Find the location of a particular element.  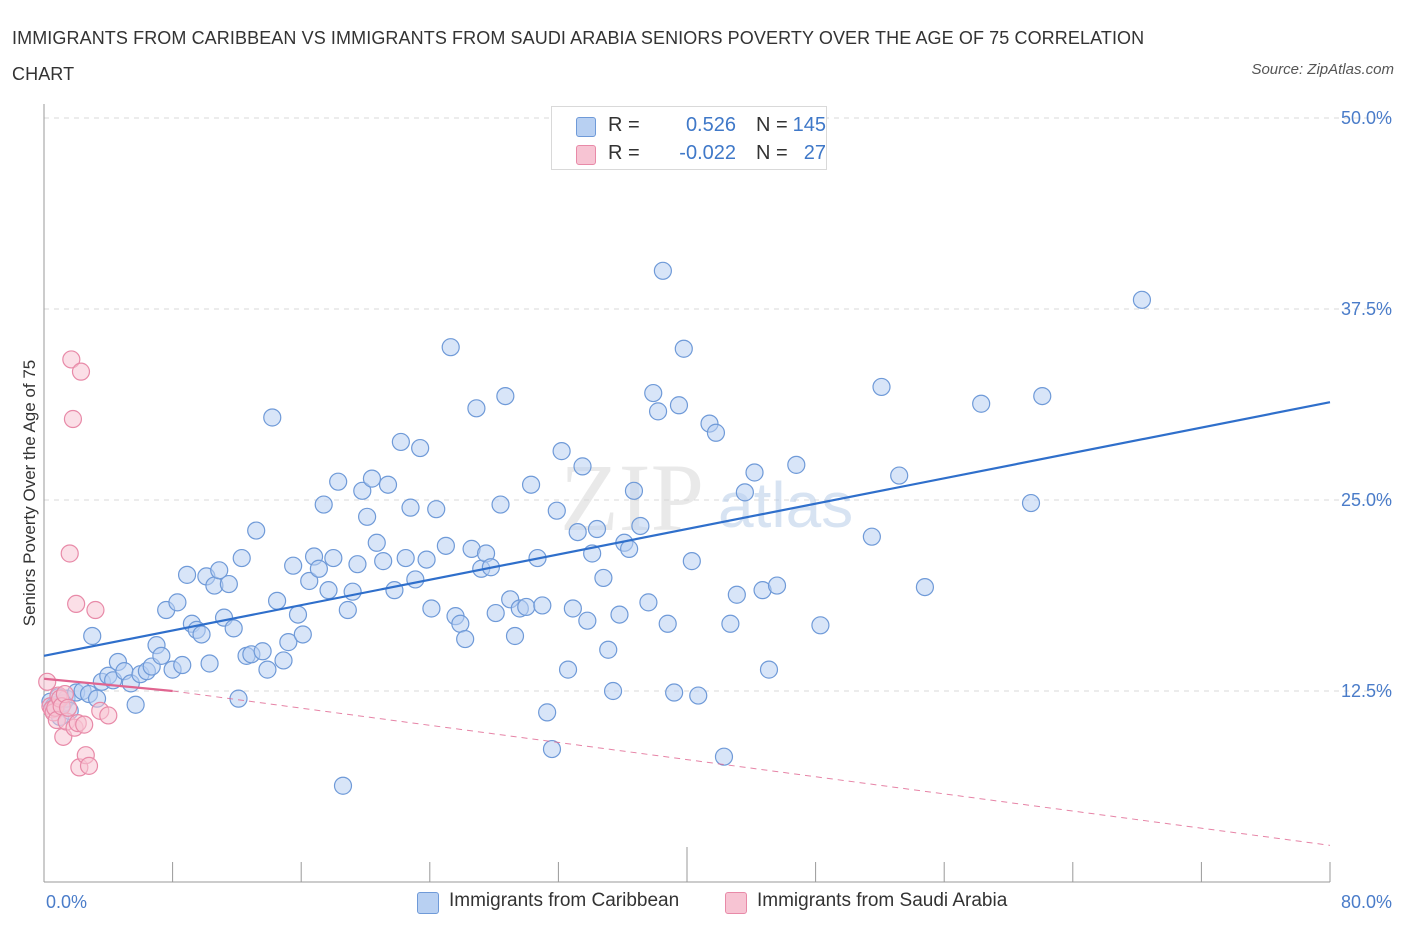

legend-swatch-saudi-arabia is located at coordinates (586, 155).